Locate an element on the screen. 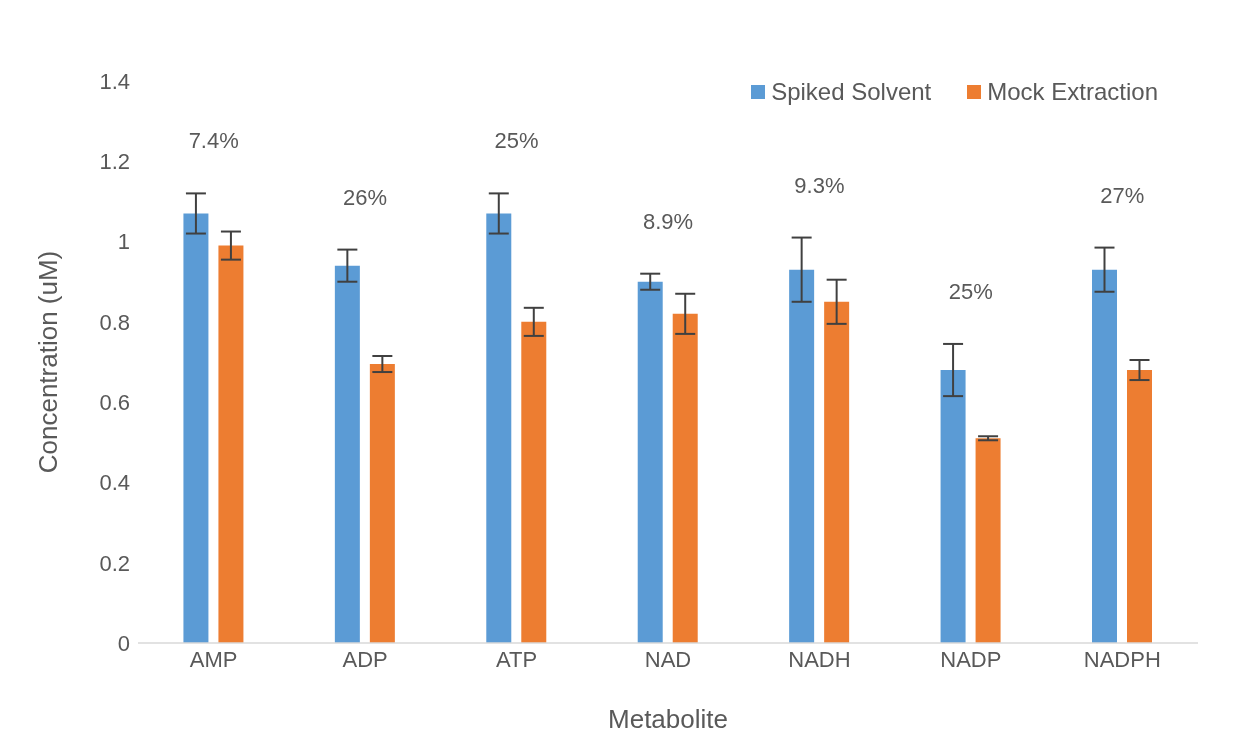 Image resolution: width=1244 pixels, height=751 pixels. annotation: 26% is located at coordinates (365, 197).